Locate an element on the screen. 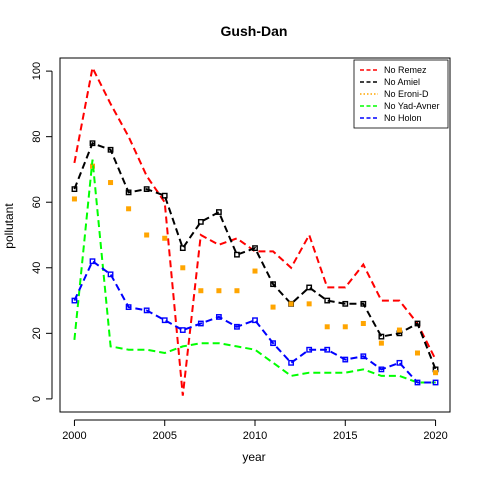  y-tick-label: 100 is located at coordinates (37, 71).